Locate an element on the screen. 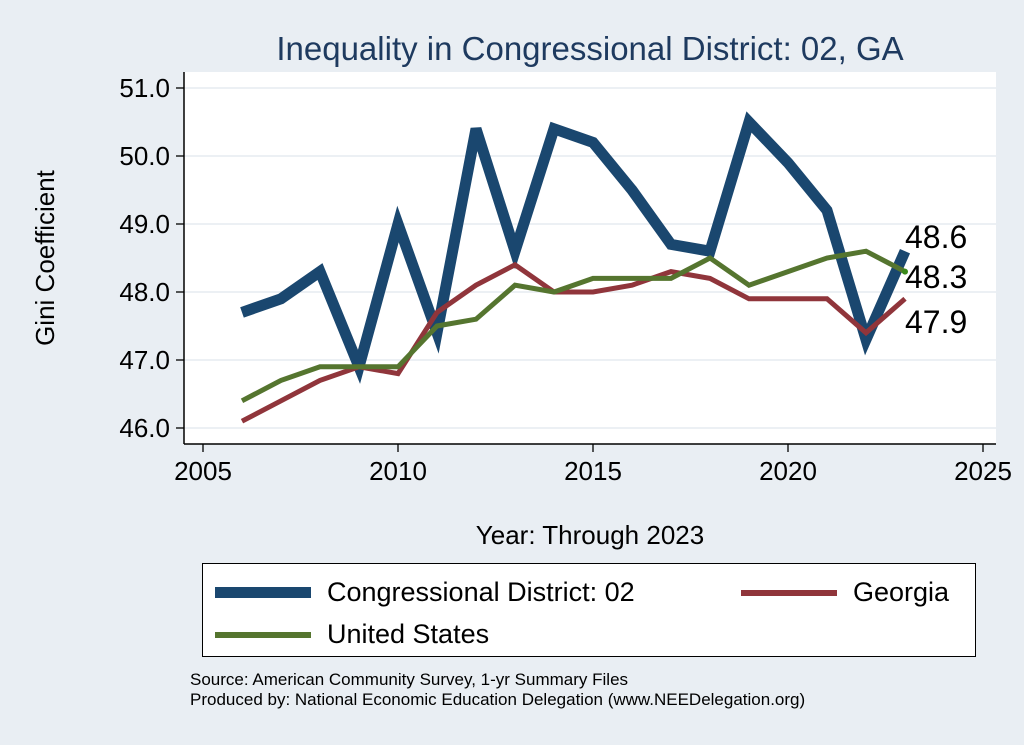  y-tick-label: 50.0 is located at coordinates (144, 156).